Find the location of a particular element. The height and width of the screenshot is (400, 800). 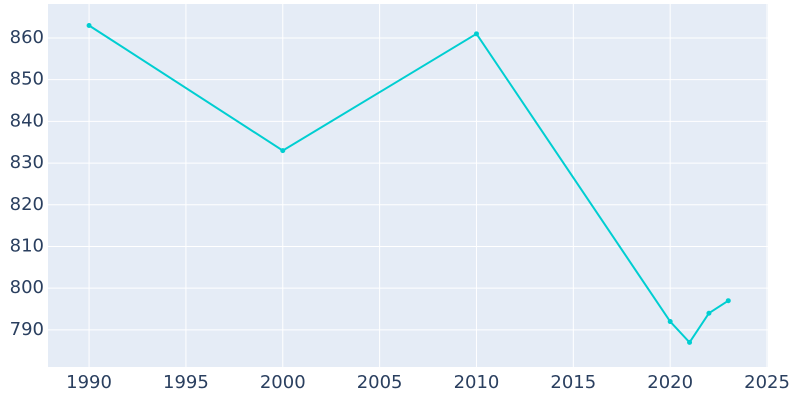

y-tick-label: 800 is located at coordinates (27, 287).